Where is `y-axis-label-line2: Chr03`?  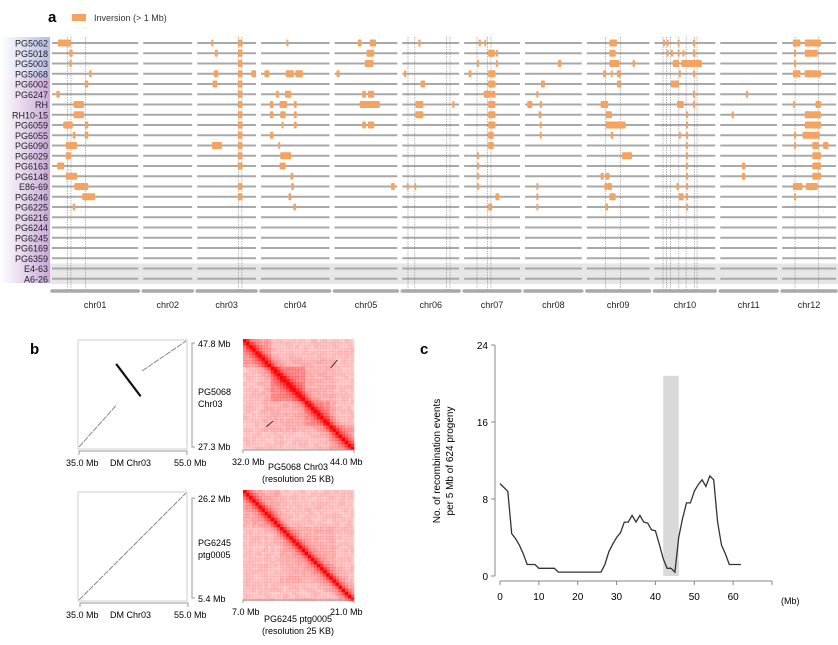 y-axis-label-line2: Chr03 is located at coordinates (210, 404).